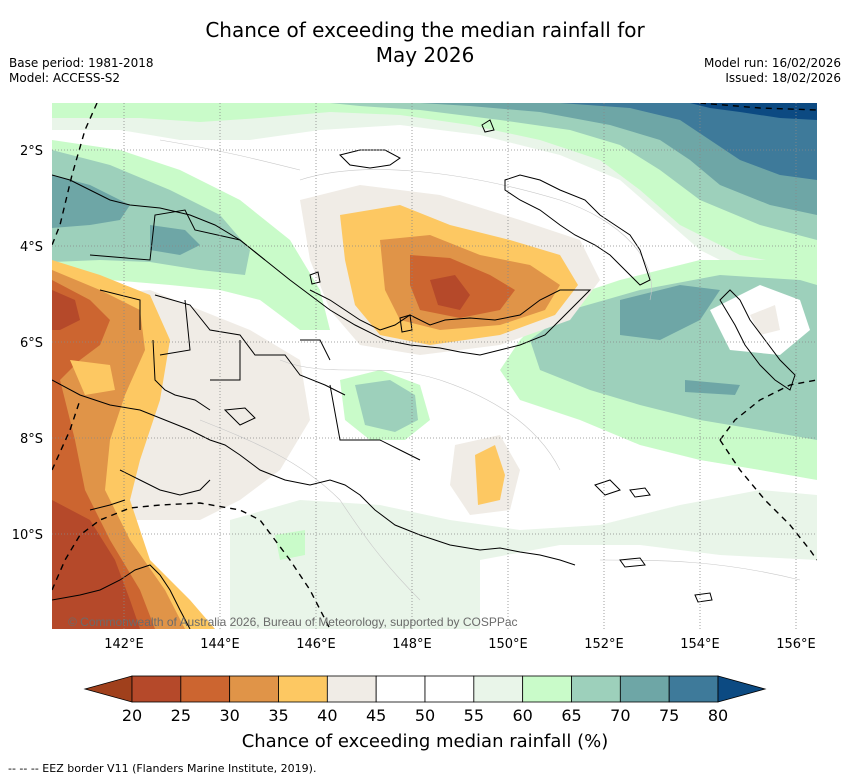 The width and height of the screenshot is (850, 781). What do you see at coordinates (316, 644) in the screenshot?
I see `lon-label-146e: 146°E` at bounding box center [316, 644].